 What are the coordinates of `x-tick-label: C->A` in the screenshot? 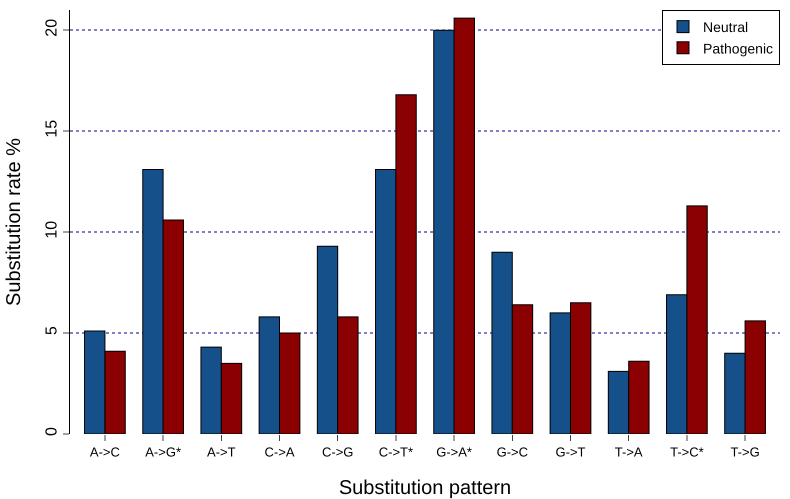 It's located at (279, 452).